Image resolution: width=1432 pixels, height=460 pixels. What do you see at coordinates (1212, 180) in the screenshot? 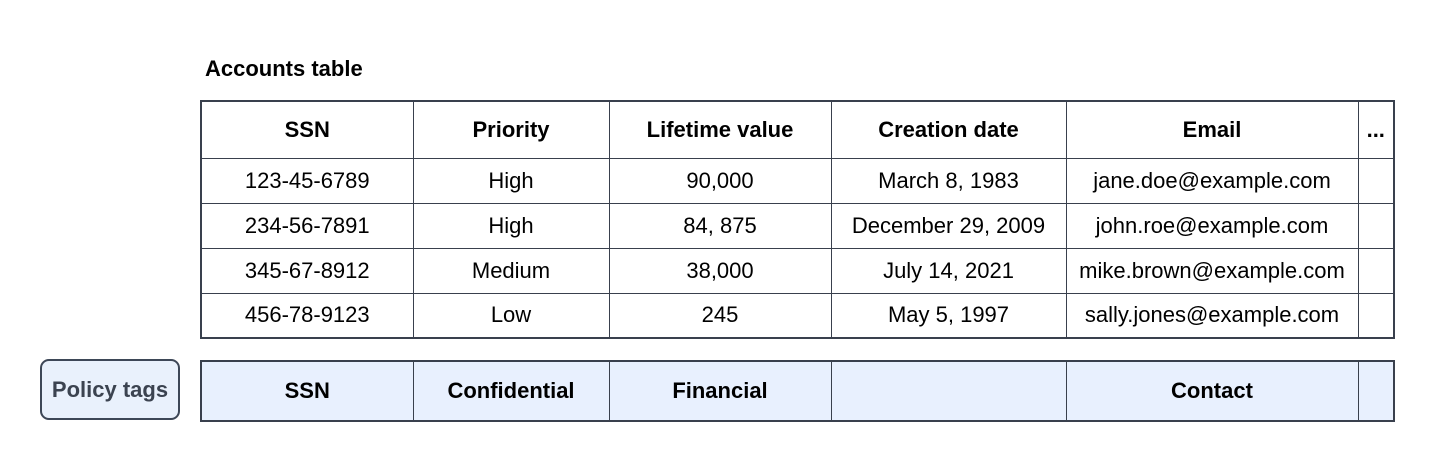
I see `cell-email: jane.doe@example.com` at bounding box center [1212, 180].